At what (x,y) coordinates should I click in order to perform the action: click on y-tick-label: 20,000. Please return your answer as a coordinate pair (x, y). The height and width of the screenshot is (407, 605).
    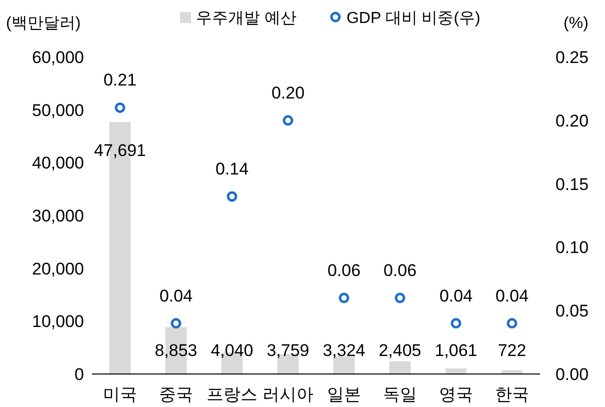
    Looking at the image, I should click on (58, 268).